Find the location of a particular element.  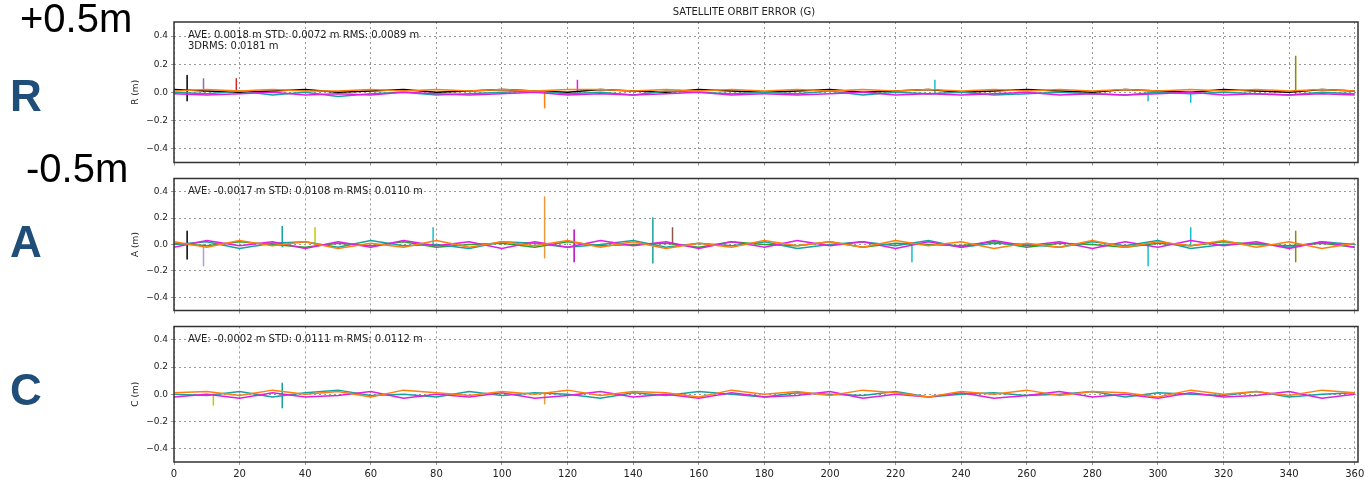

text: C is located at coordinates (26, 390).